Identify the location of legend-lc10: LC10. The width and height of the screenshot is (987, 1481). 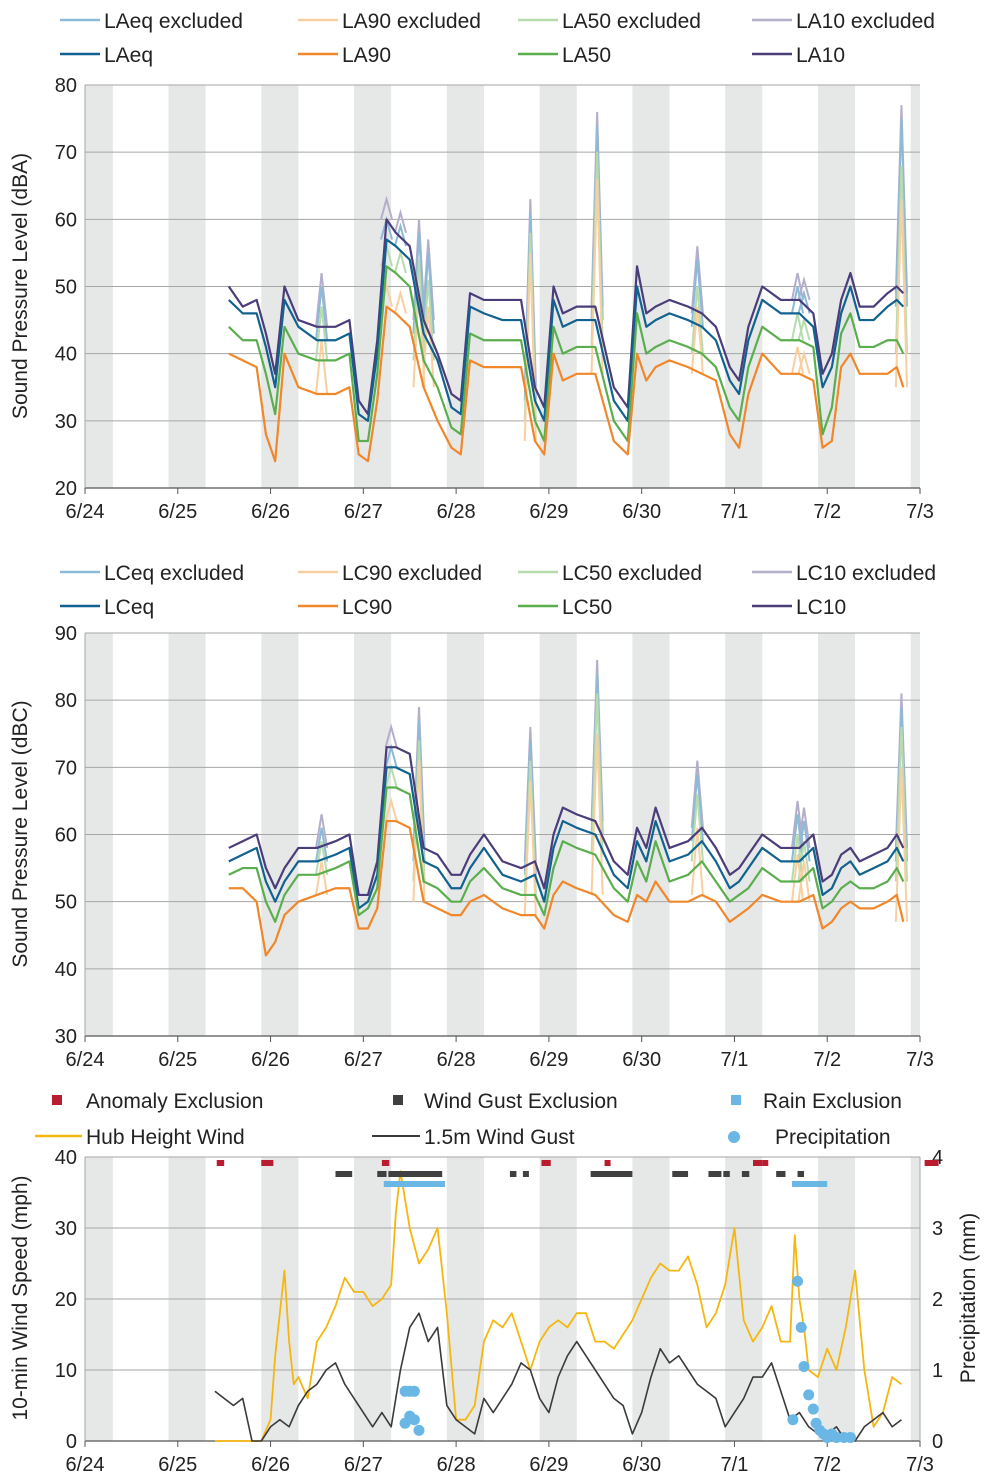
(821, 607).